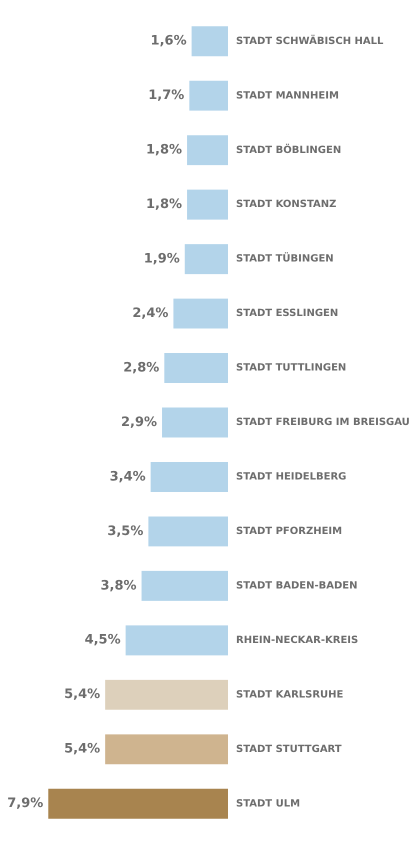  Describe the element at coordinates (289, 149) in the screenshot. I see `y-tick-label: STADT BÖBLINGEN` at that location.